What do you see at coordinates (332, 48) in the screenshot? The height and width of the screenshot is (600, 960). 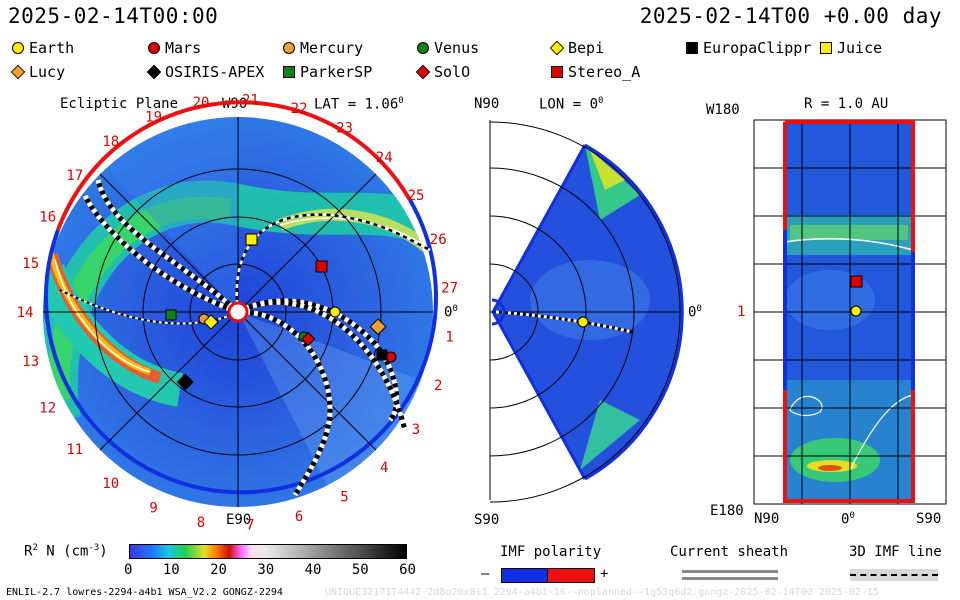 I see `legend-label: Mercury` at bounding box center [332, 48].